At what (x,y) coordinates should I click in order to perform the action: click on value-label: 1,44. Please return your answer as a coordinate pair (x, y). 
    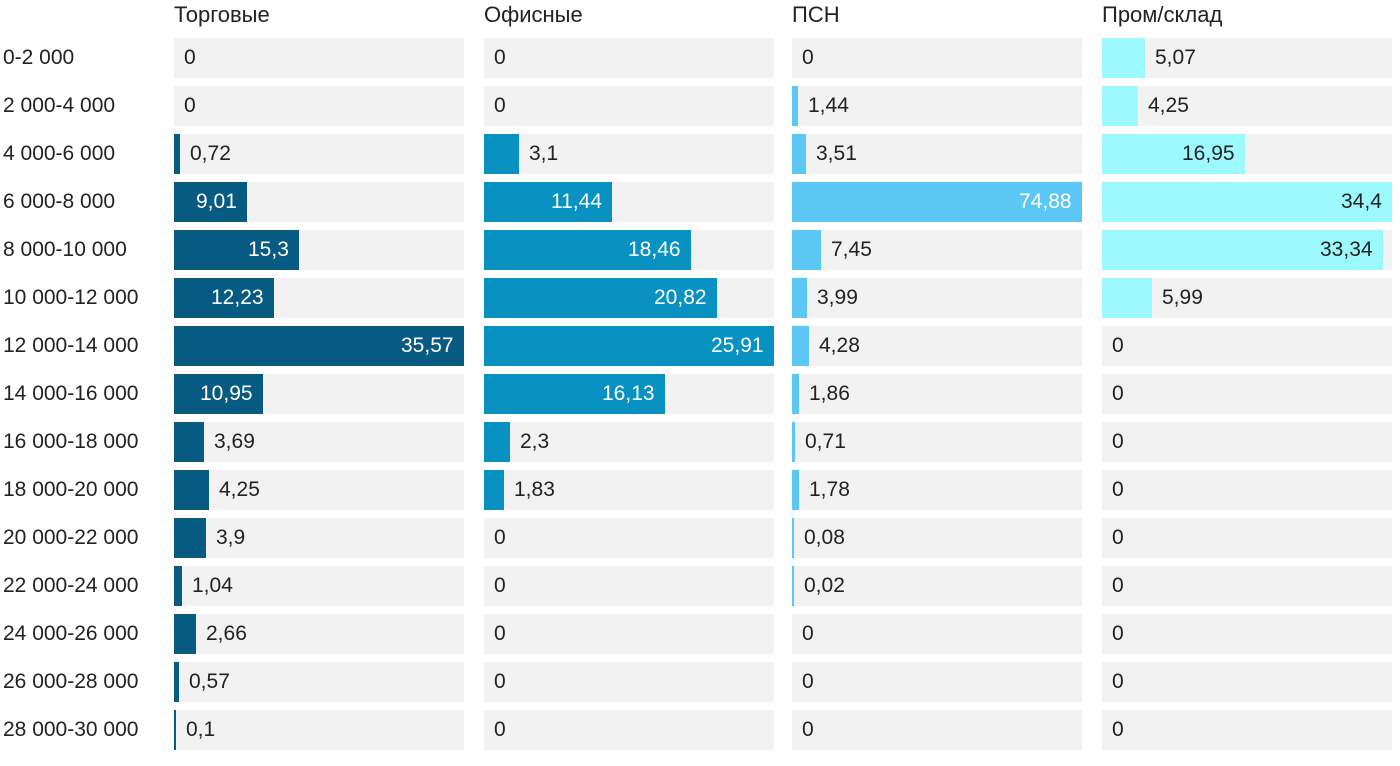
    Looking at the image, I should click on (828, 105).